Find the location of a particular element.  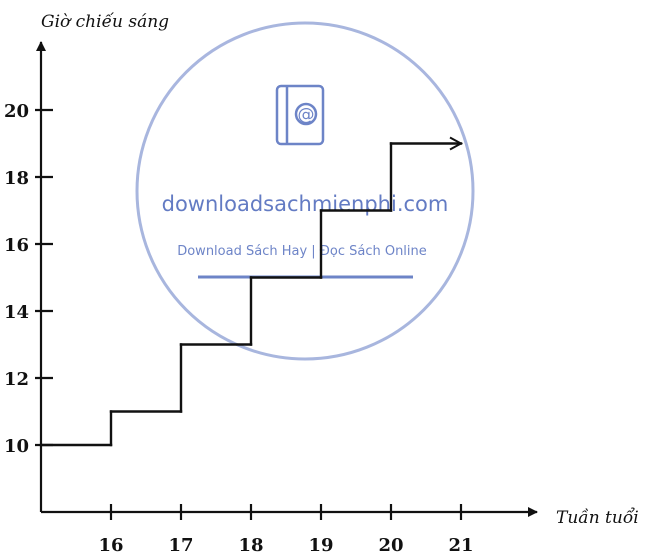

x-ticks: 16 17 18 19 20 21 is located at coordinates (286, 528).